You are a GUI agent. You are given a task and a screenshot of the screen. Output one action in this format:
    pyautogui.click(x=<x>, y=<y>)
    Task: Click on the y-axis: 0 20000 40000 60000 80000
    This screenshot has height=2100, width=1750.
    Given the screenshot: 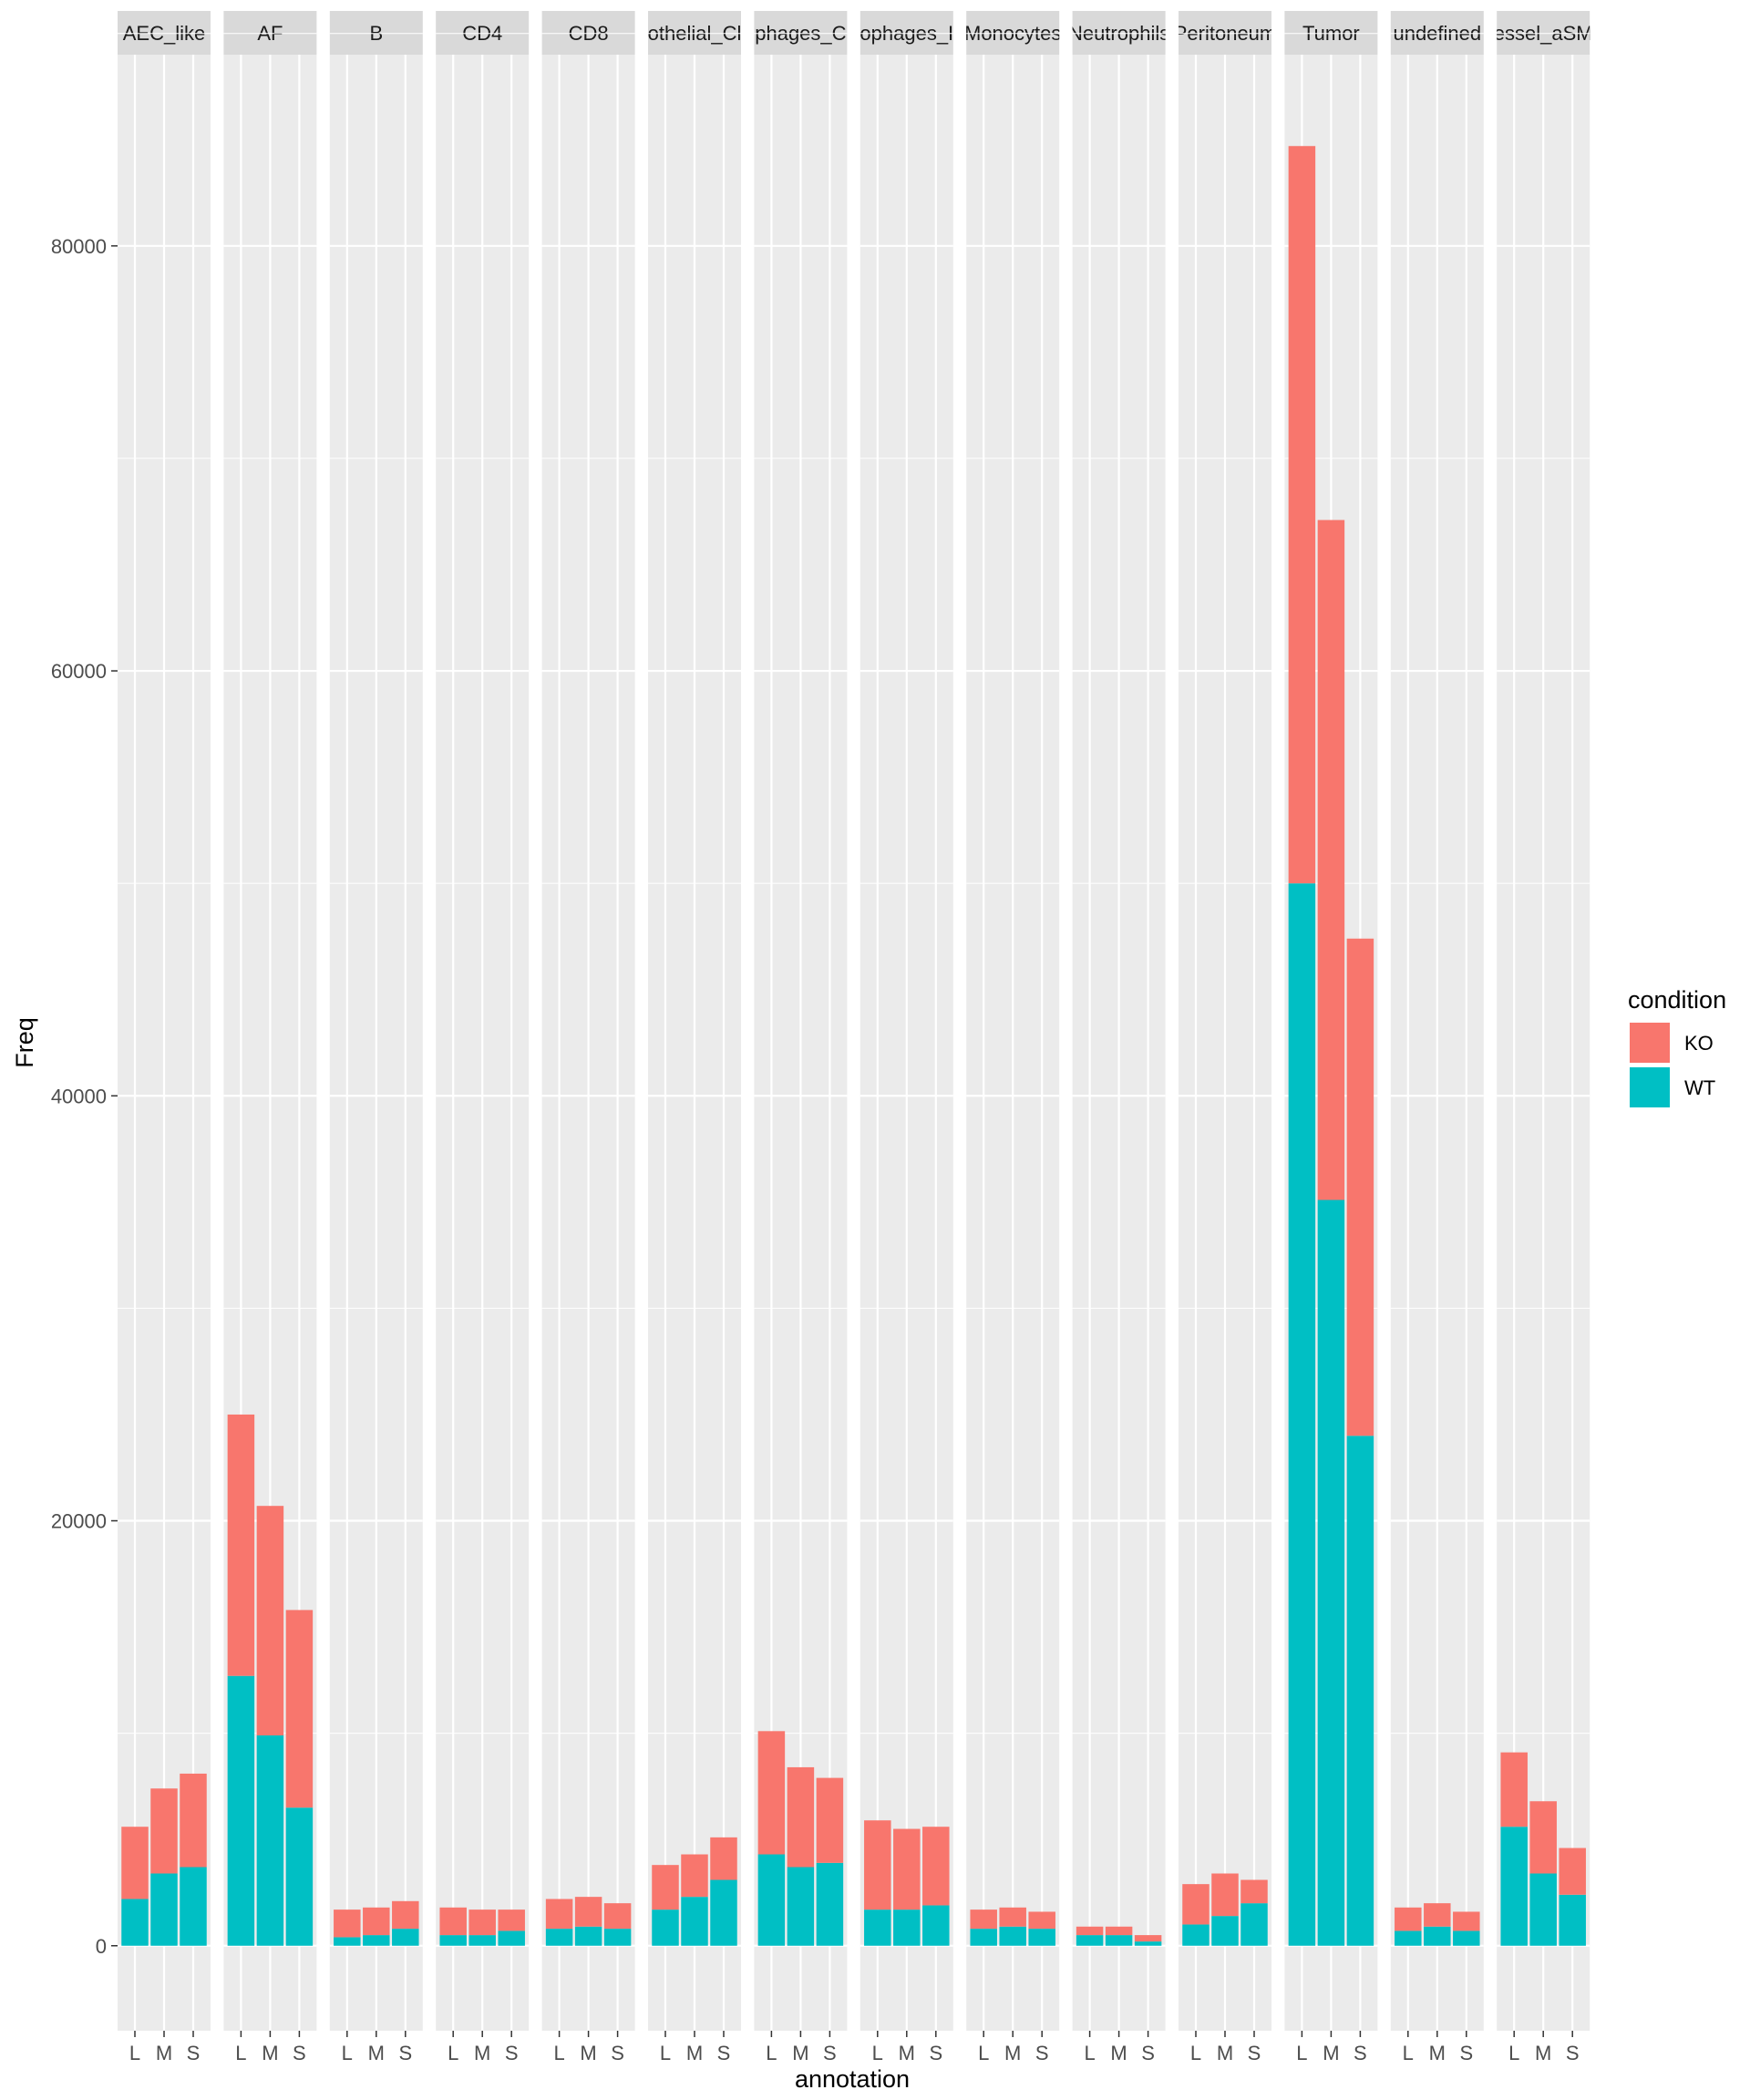 What is the action you would take?
    pyautogui.click(x=84, y=1097)
    